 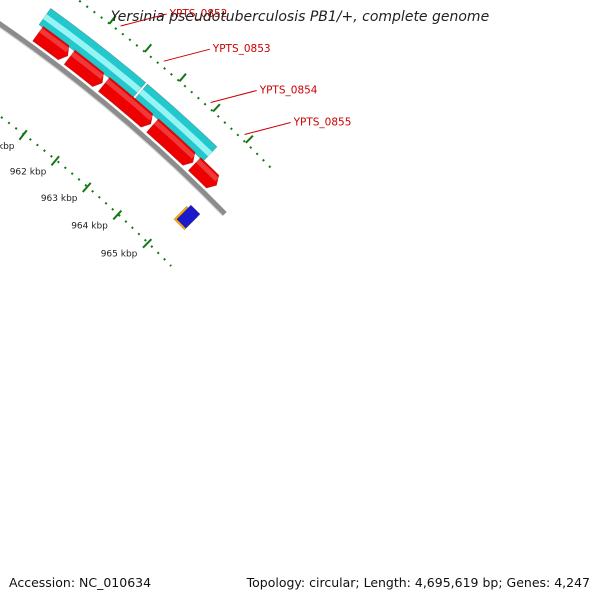 I want to click on ruler-label: 963 kbp, so click(x=59, y=199).